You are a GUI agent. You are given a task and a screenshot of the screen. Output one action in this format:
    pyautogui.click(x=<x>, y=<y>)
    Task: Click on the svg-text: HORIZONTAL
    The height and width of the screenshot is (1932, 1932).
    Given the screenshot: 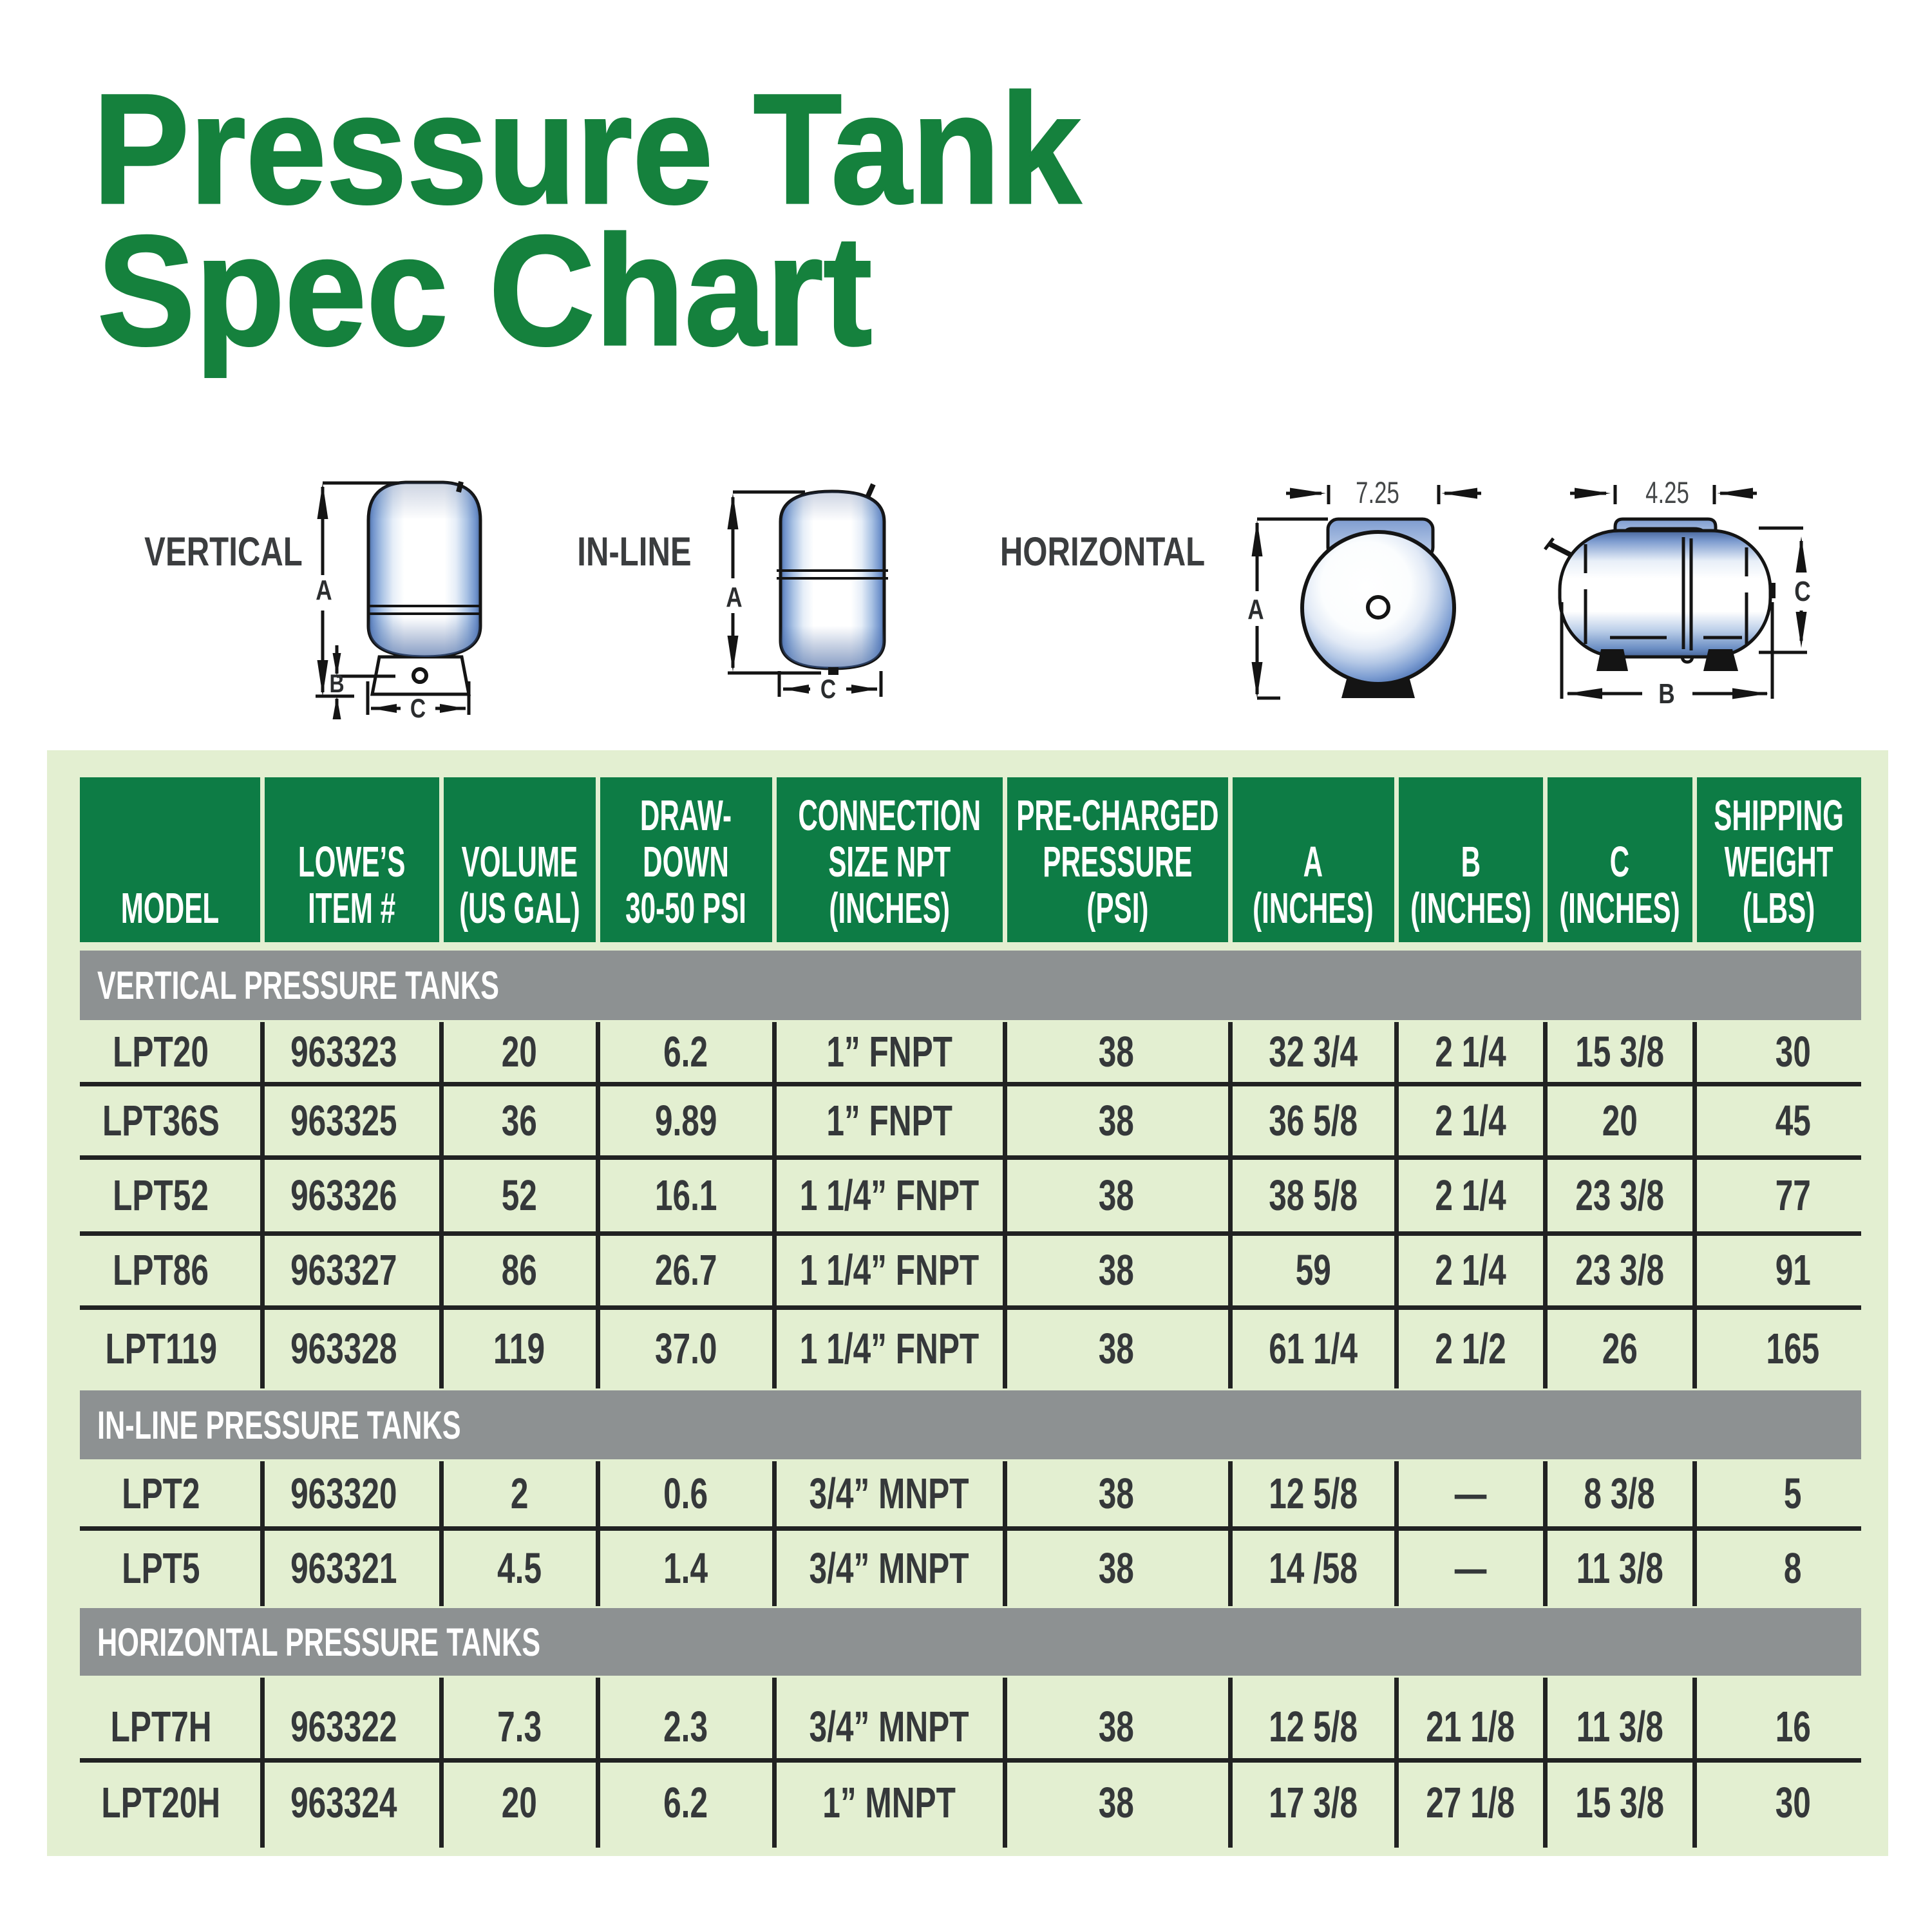 What is the action you would take?
    pyautogui.click(x=1102, y=551)
    